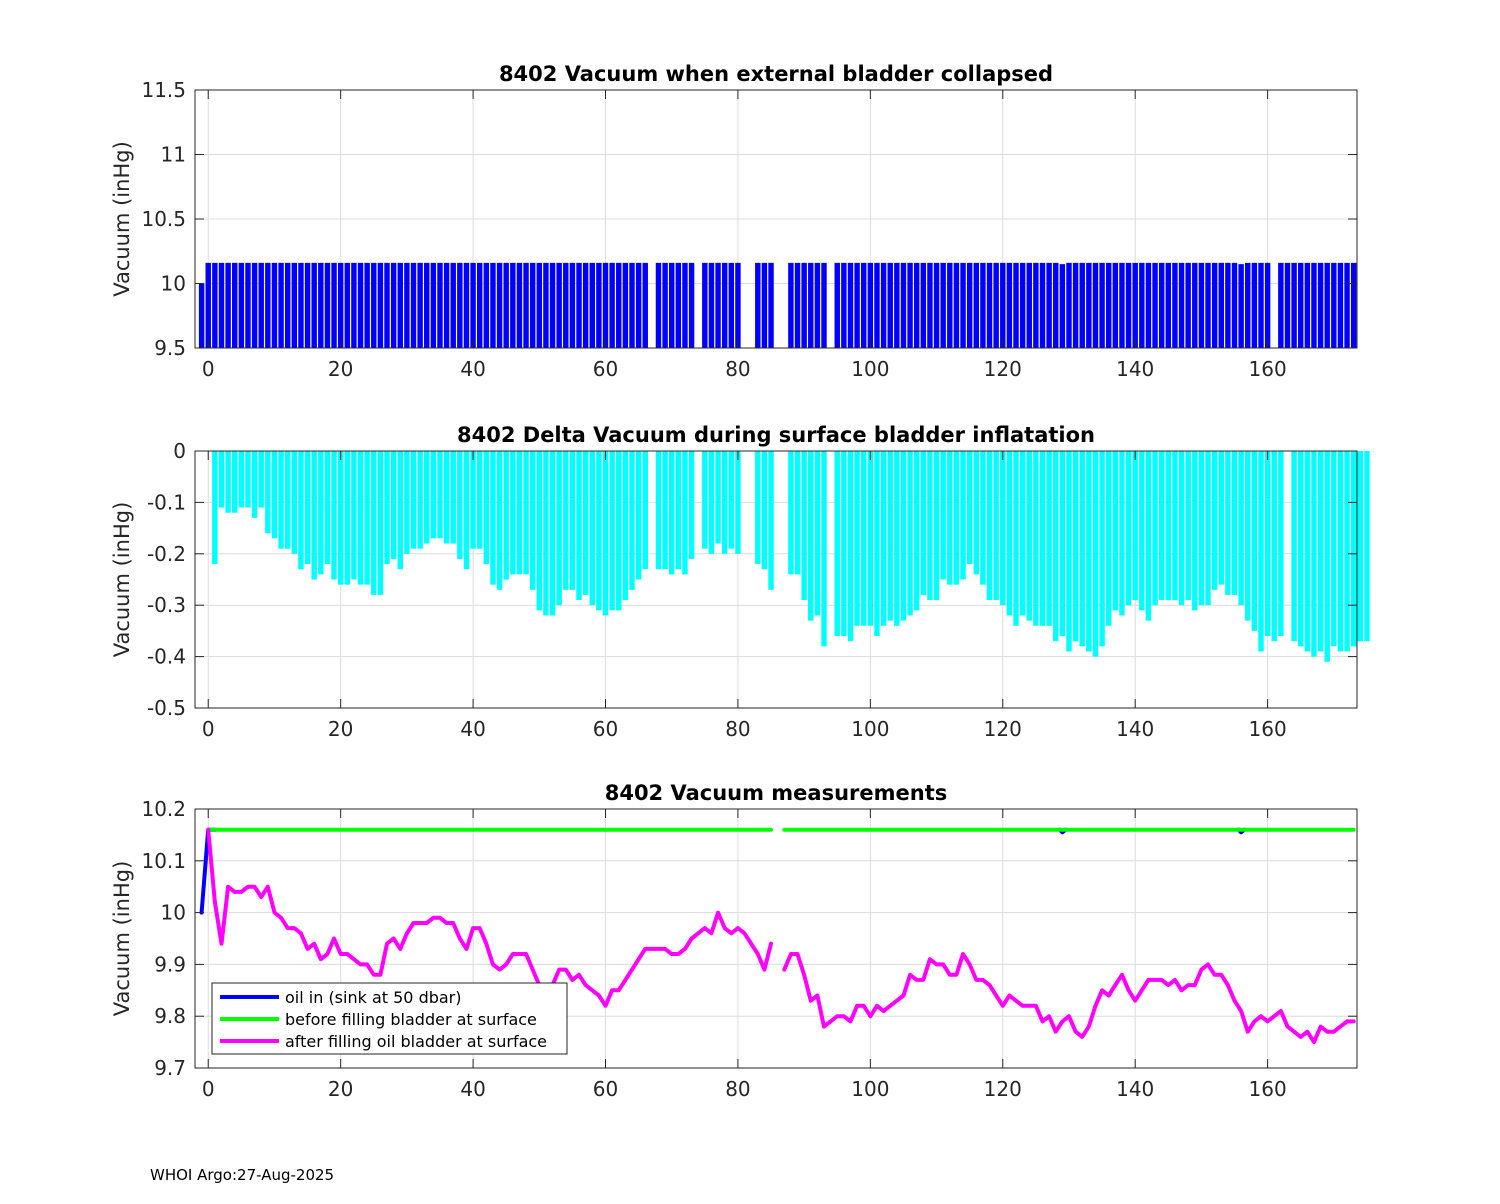 The height and width of the screenshot is (1204, 1500). I want to click on y-tick-label: 9.5, so click(170, 348).